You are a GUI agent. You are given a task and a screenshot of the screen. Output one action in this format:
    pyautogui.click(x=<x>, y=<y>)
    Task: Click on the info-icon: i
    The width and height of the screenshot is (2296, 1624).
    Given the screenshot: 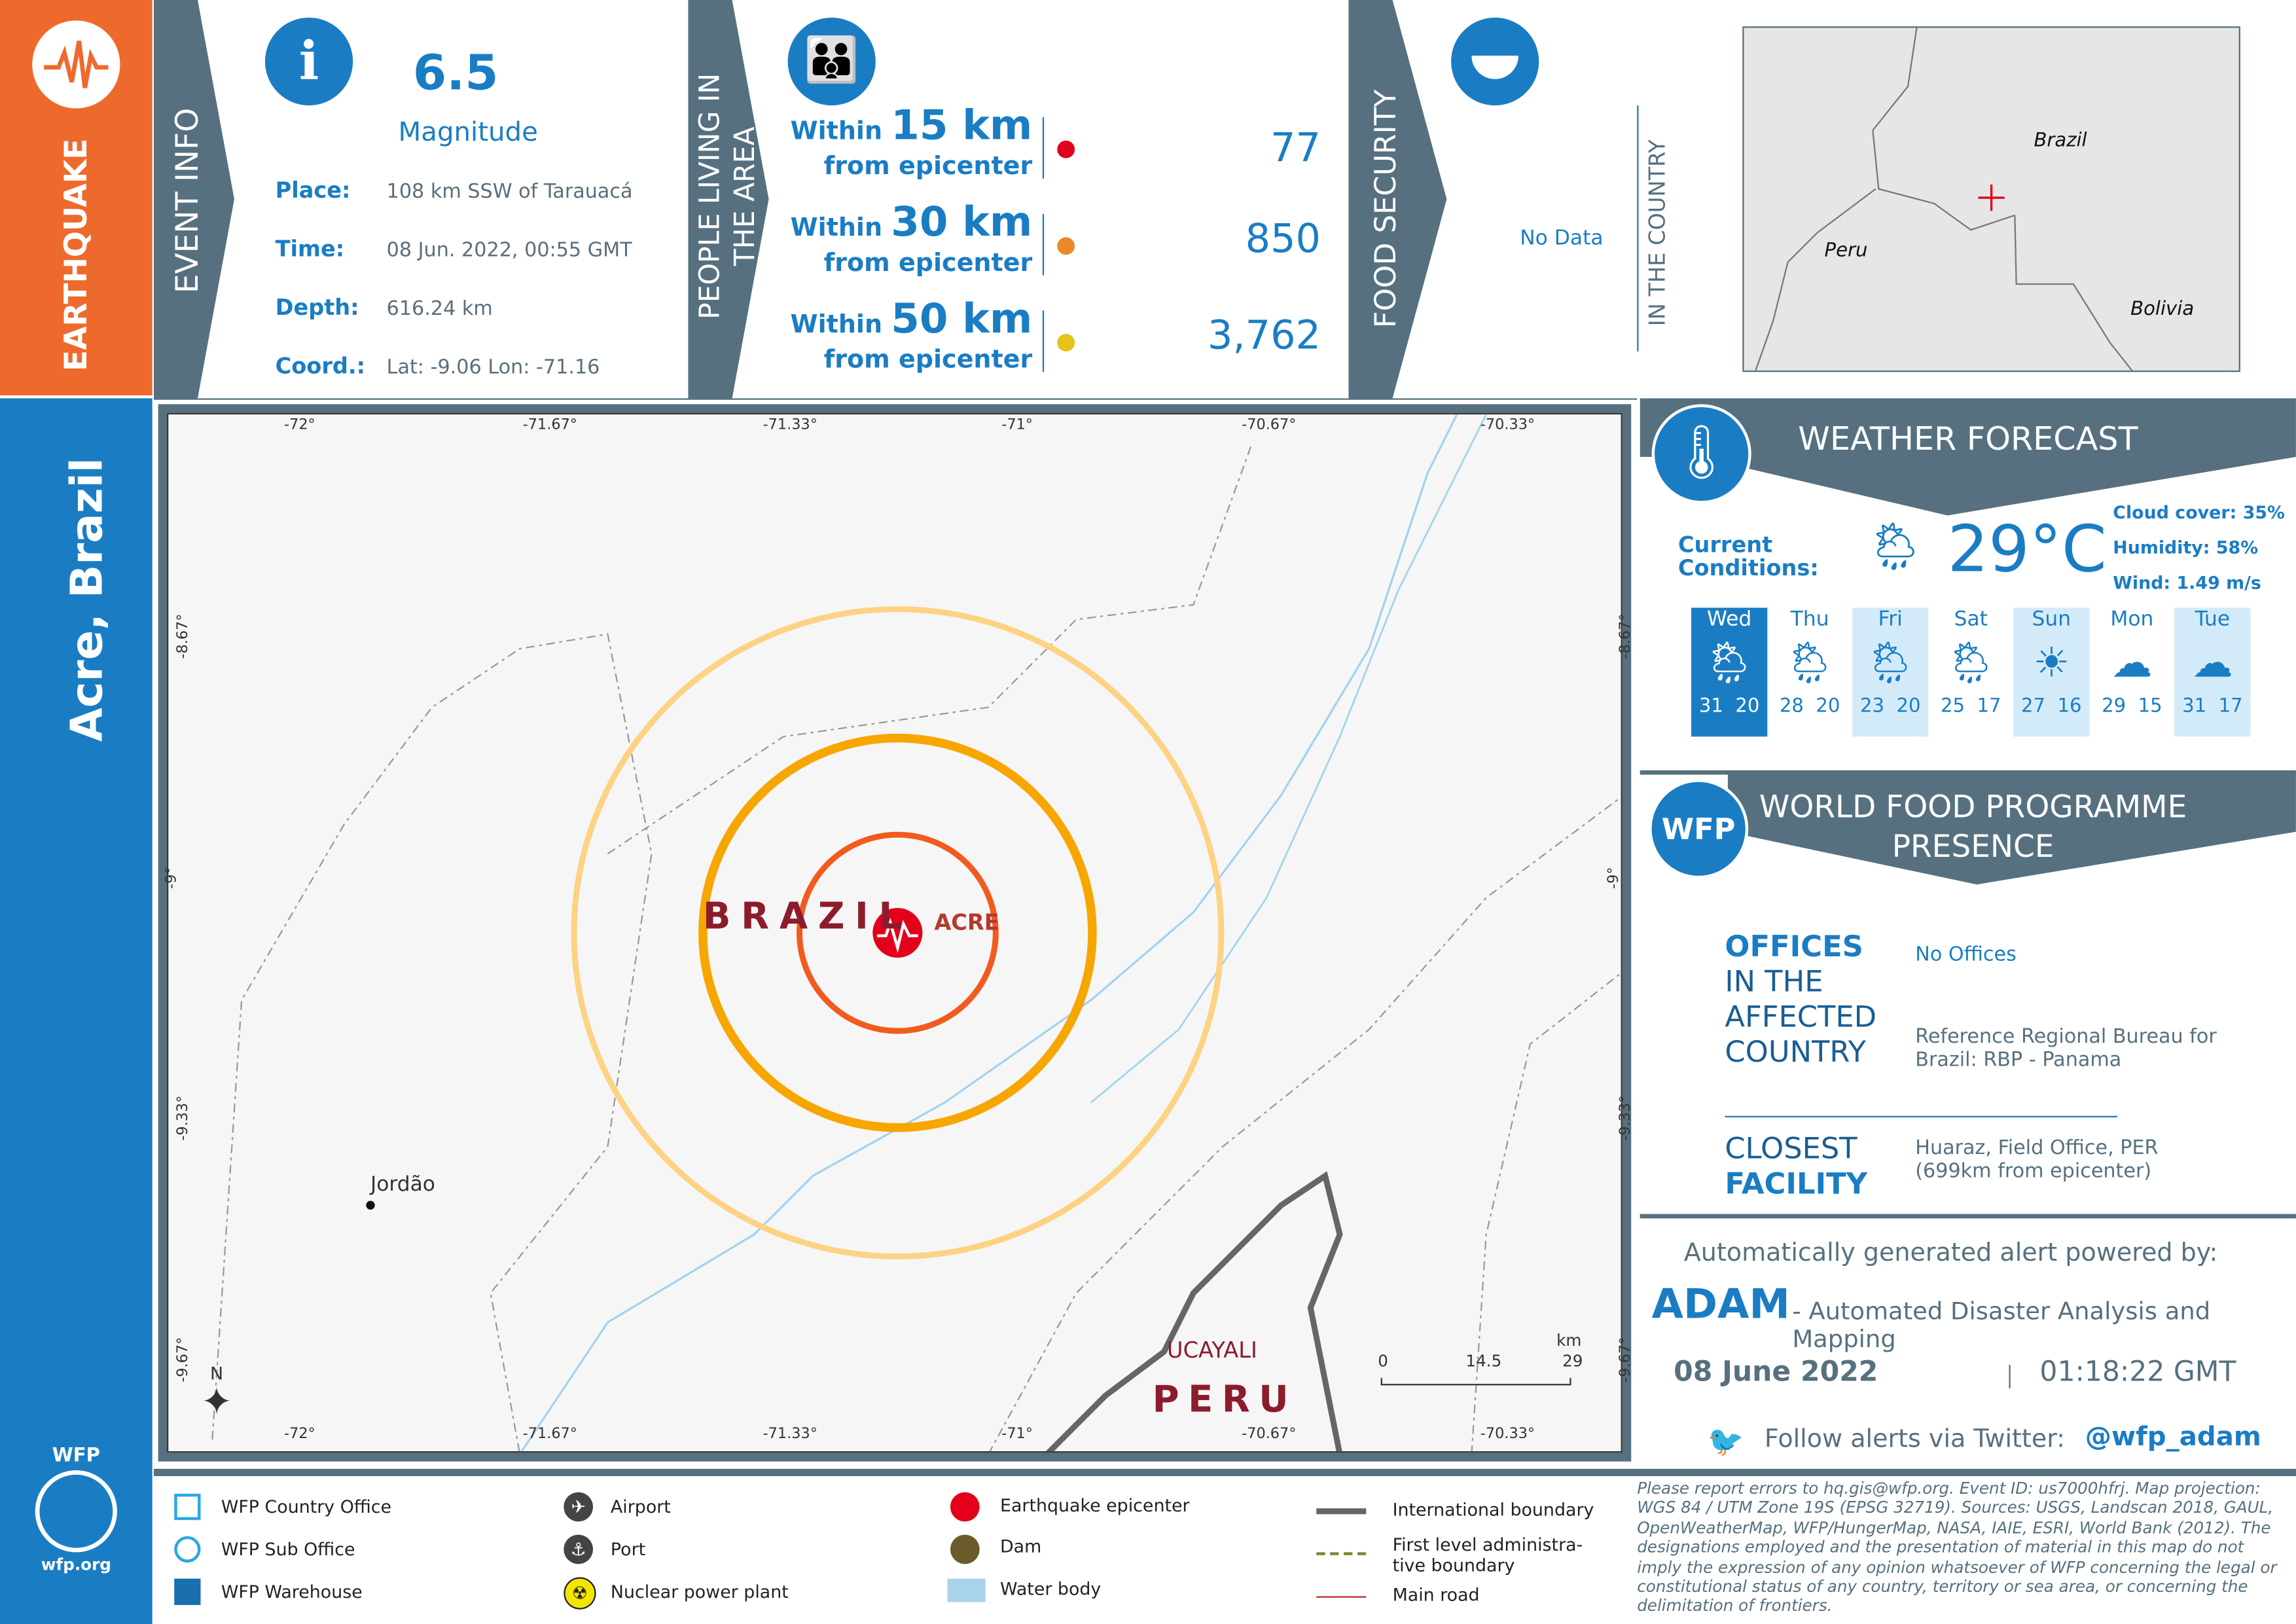 What is the action you would take?
    pyautogui.click(x=308, y=61)
    